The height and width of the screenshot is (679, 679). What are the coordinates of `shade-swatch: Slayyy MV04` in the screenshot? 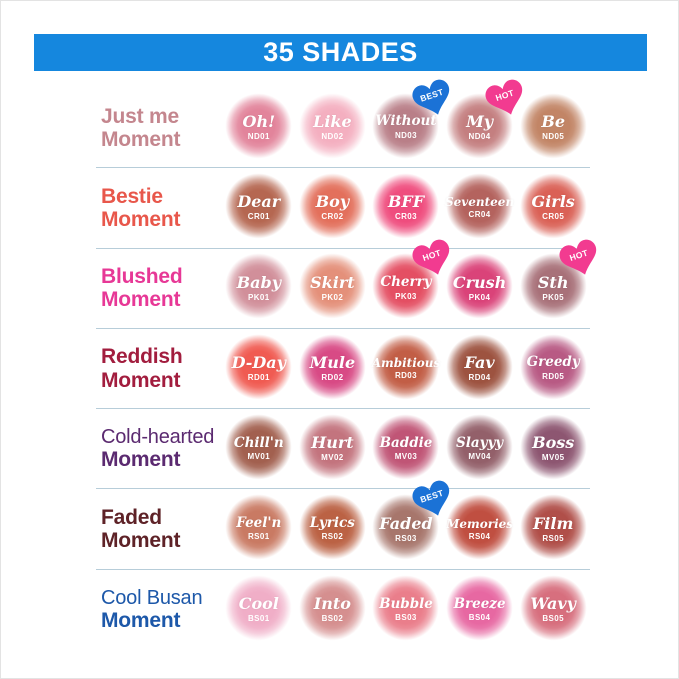 It's located at (480, 448).